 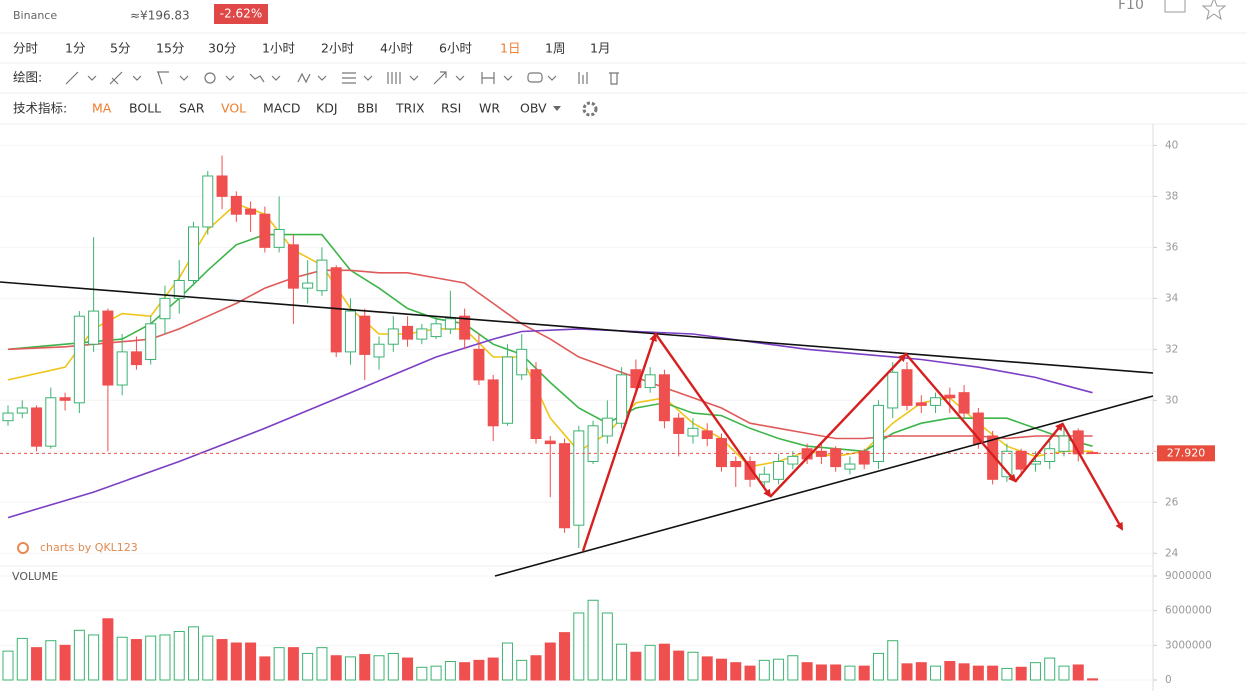 What do you see at coordinates (623, 78) in the screenshot?
I see `toolbar-borders` at bounding box center [623, 78].